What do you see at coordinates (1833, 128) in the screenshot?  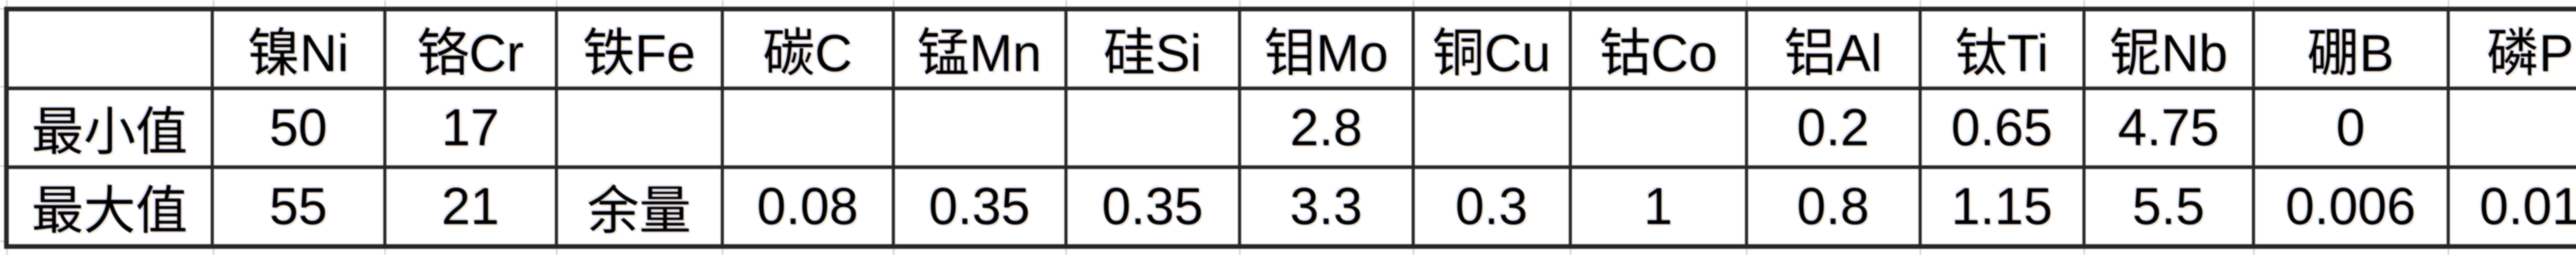 I see `value-cell: 0.2` at bounding box center [1833, 128].